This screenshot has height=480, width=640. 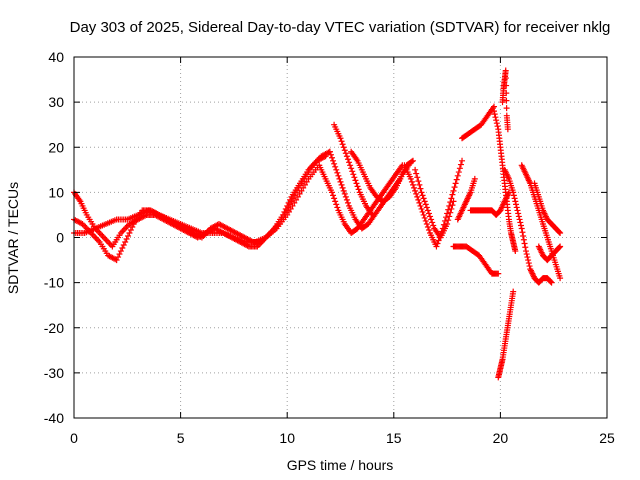 What do you see at coordinates (489, 203) in the screenshot?
I see `series-track-l` at bounding box center [489, 203].